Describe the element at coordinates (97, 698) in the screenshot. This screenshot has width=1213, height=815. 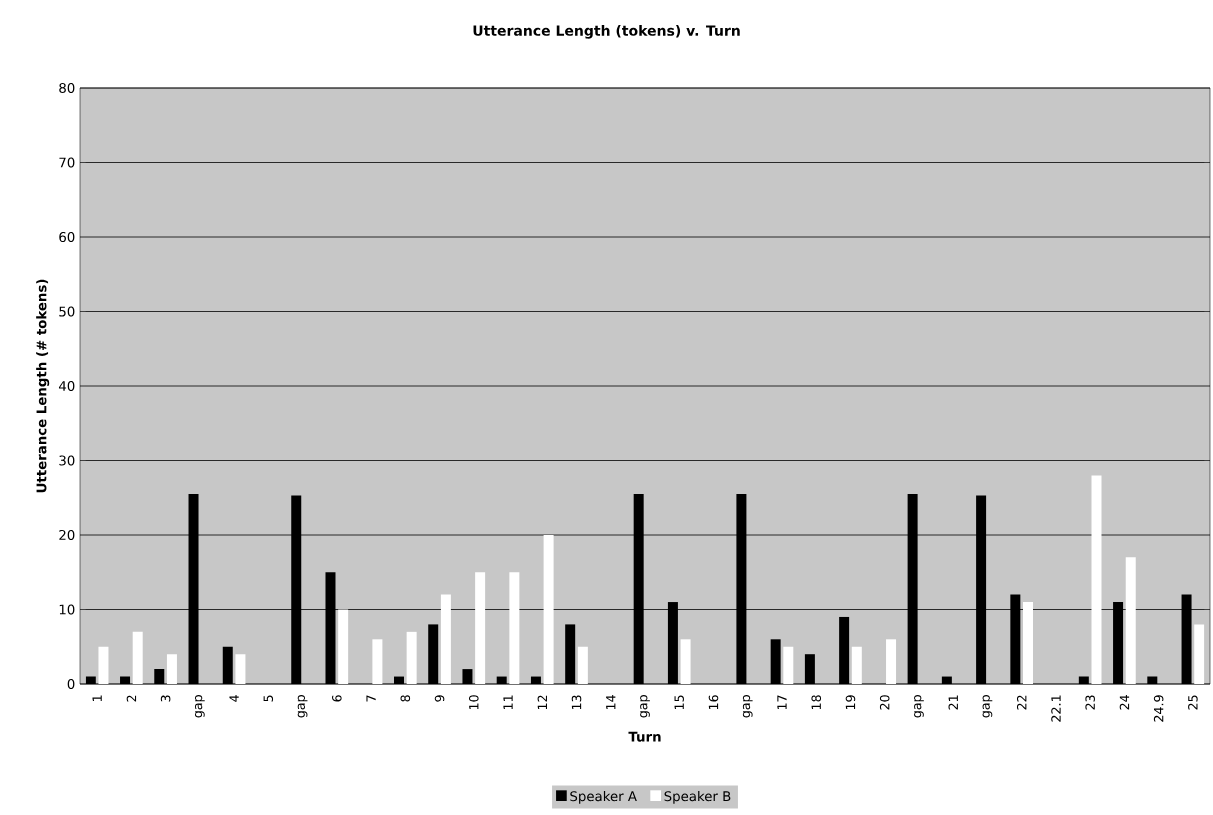
I see `x-tick-label: 1` at that location.